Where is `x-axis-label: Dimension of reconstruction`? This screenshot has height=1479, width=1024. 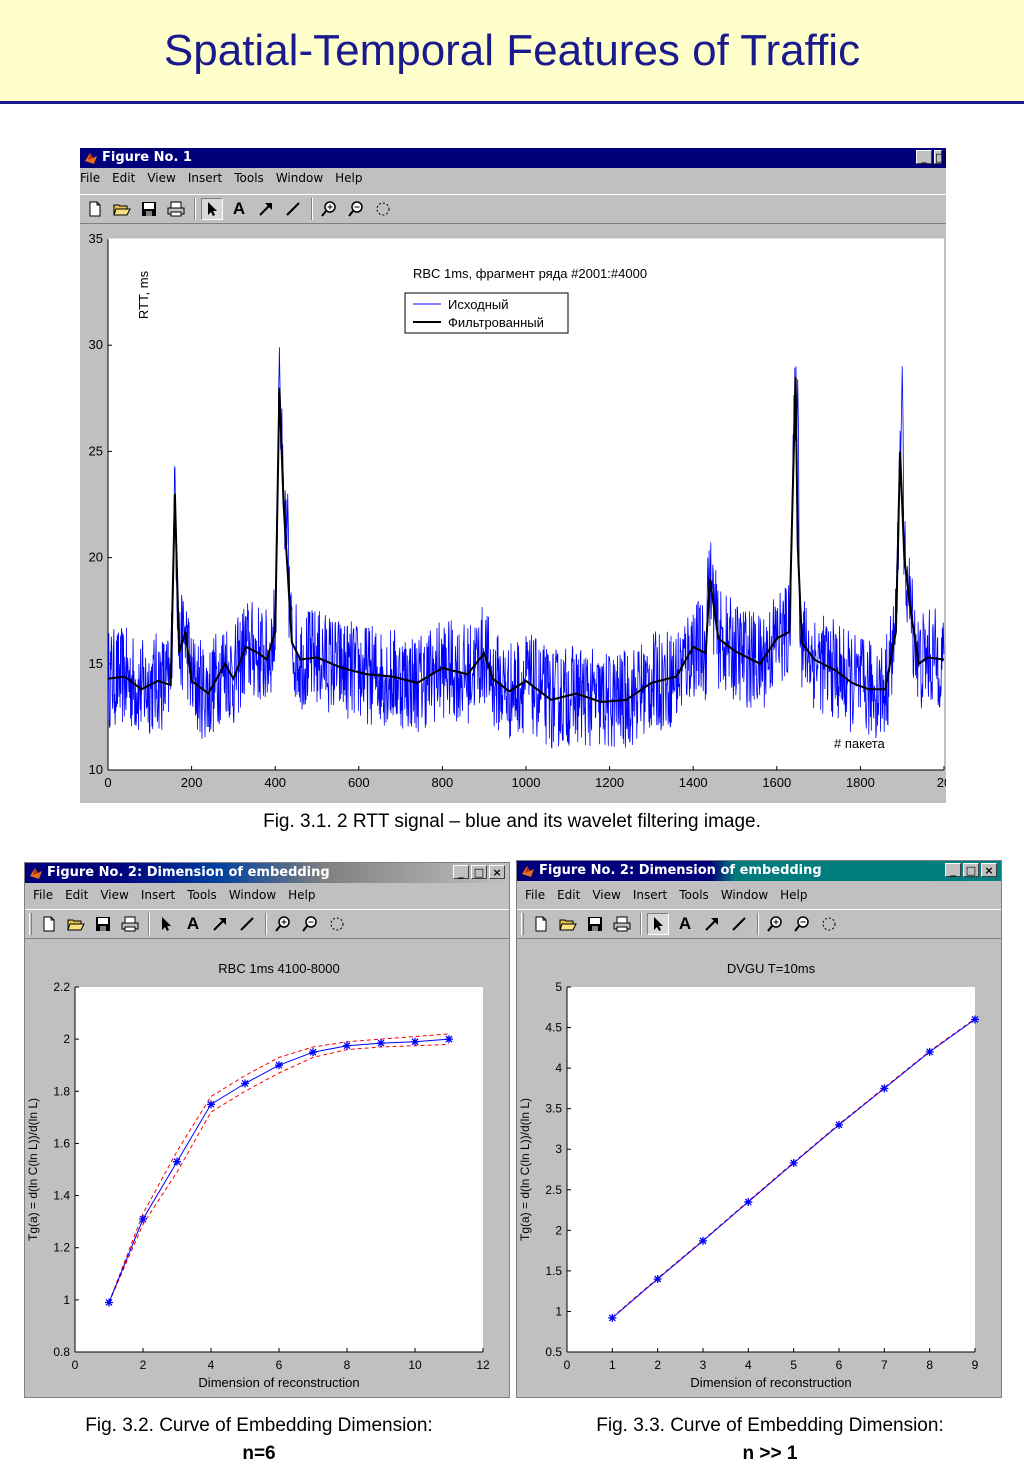
x-axis-label: Dimension of reconstruction is located at coordinates (278, 1382).